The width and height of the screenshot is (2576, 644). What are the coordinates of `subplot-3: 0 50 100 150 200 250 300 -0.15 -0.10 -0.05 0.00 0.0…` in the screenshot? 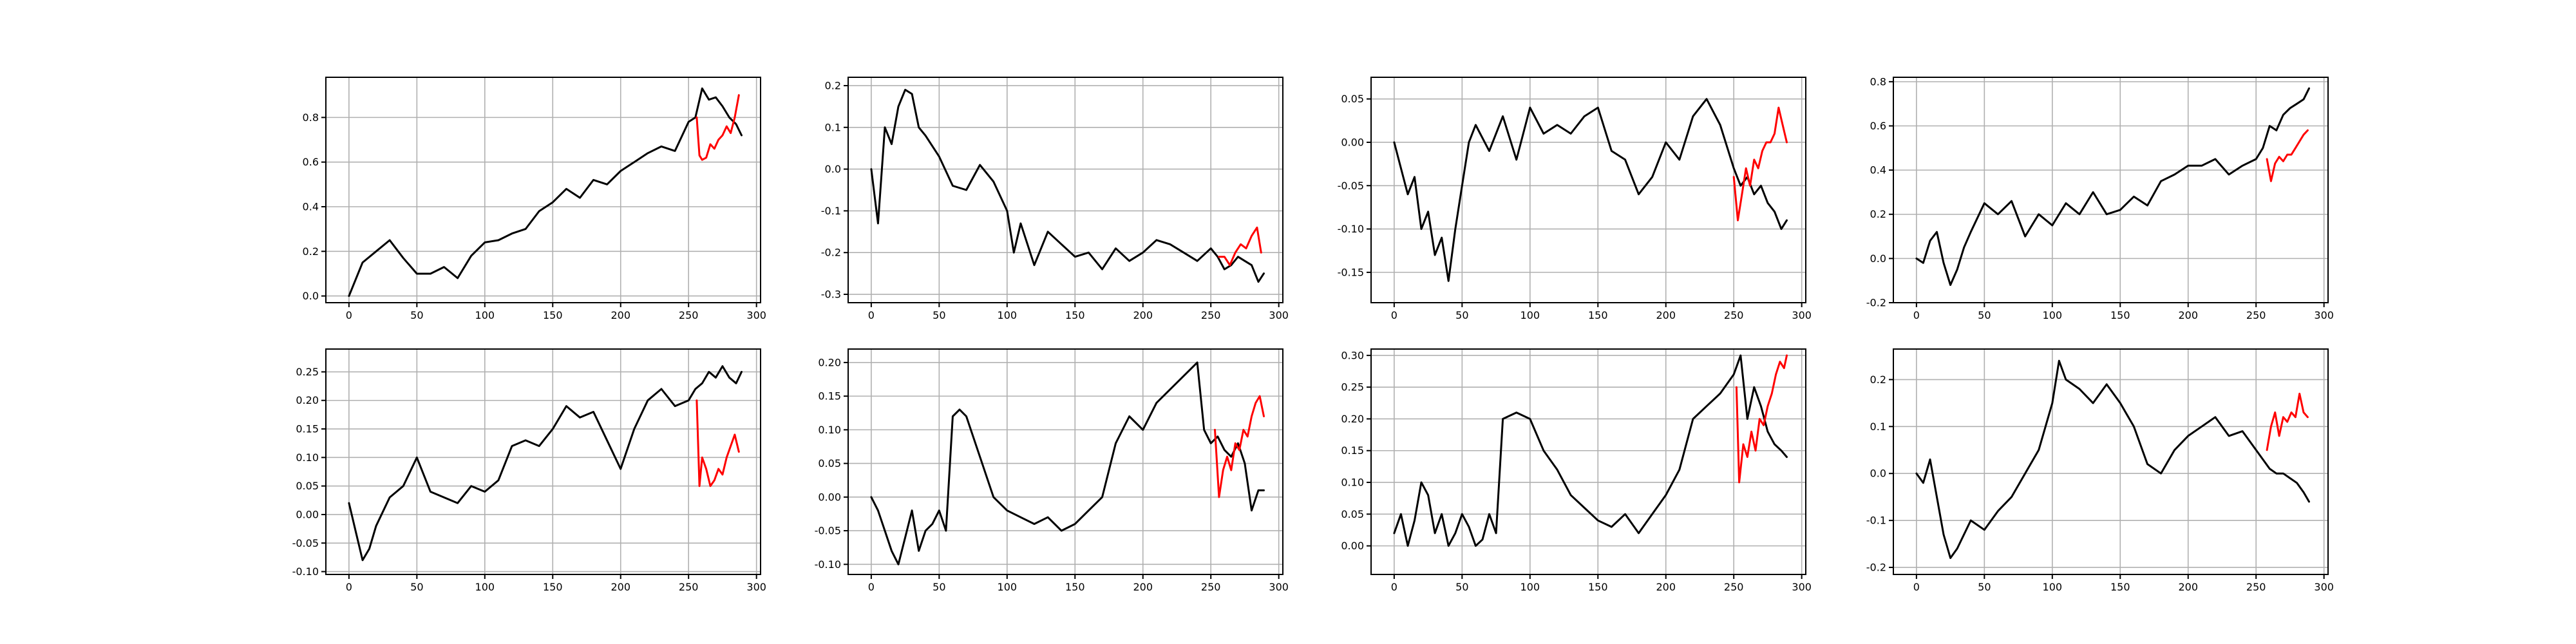 It's located at (1575, 199).